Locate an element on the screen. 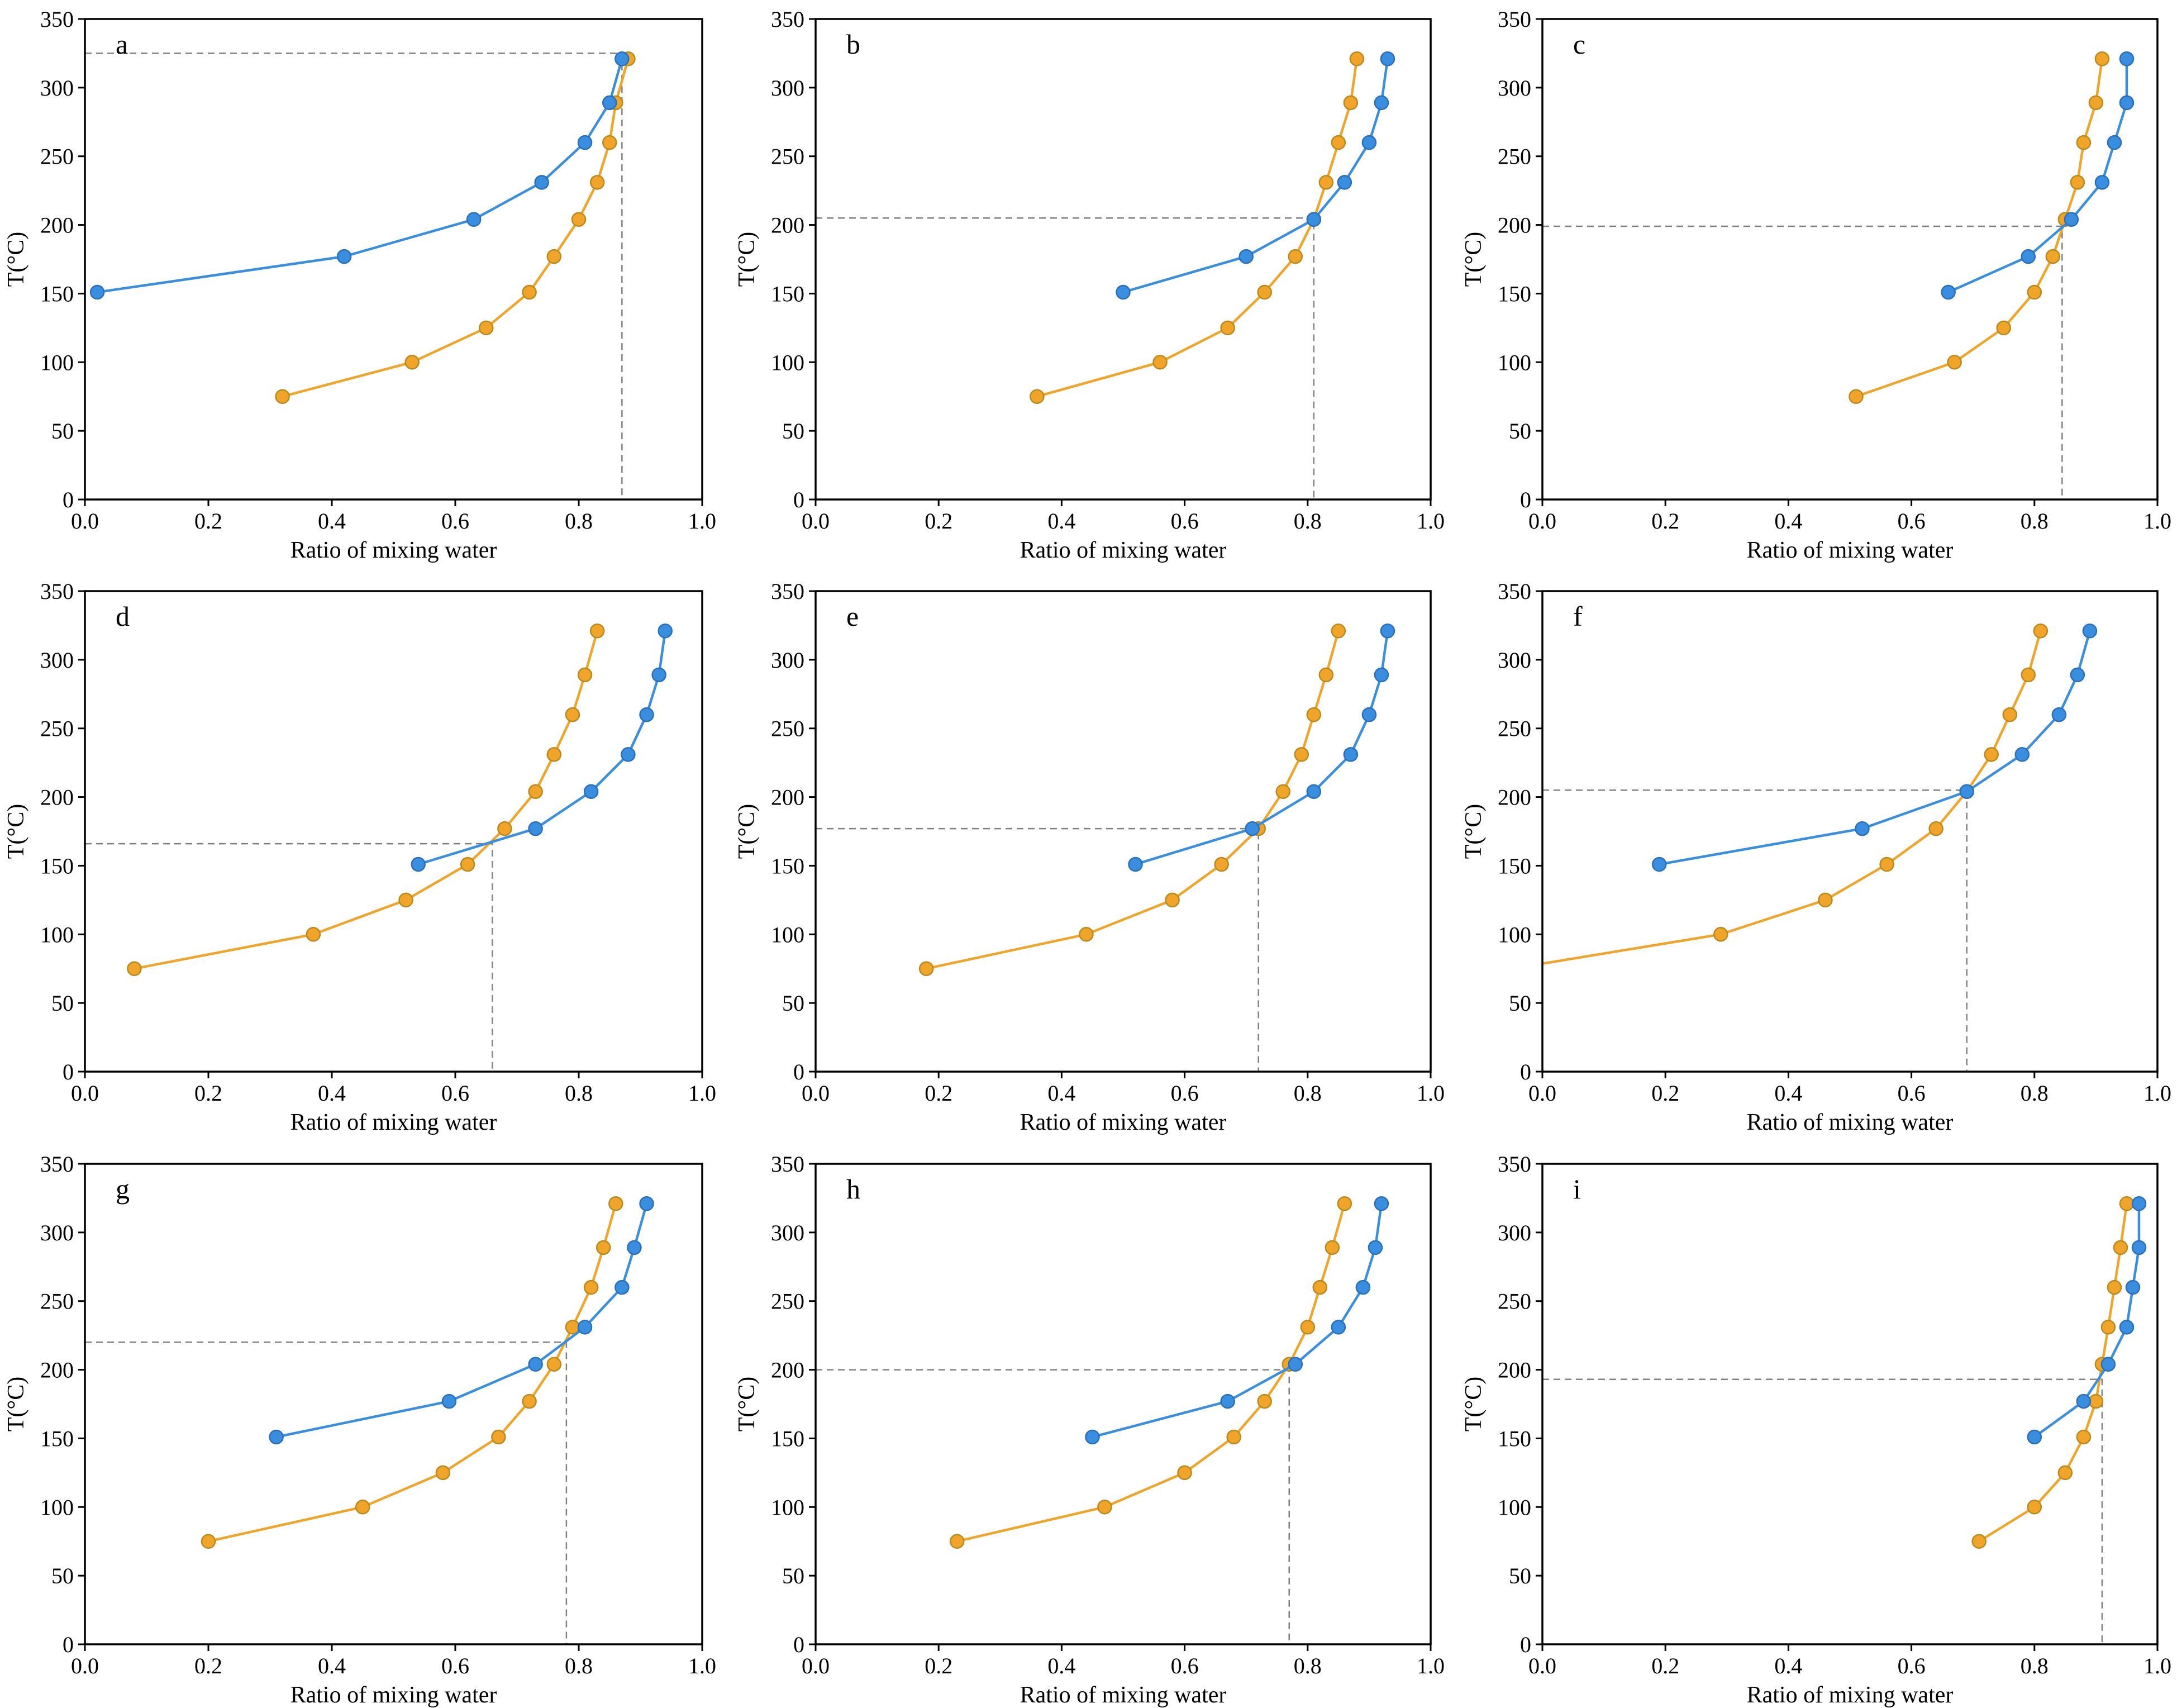 This screenshot has width=2177, height=1708. x-axis-title: Ratio of mixing water is located at coordinates (1851, 1695).